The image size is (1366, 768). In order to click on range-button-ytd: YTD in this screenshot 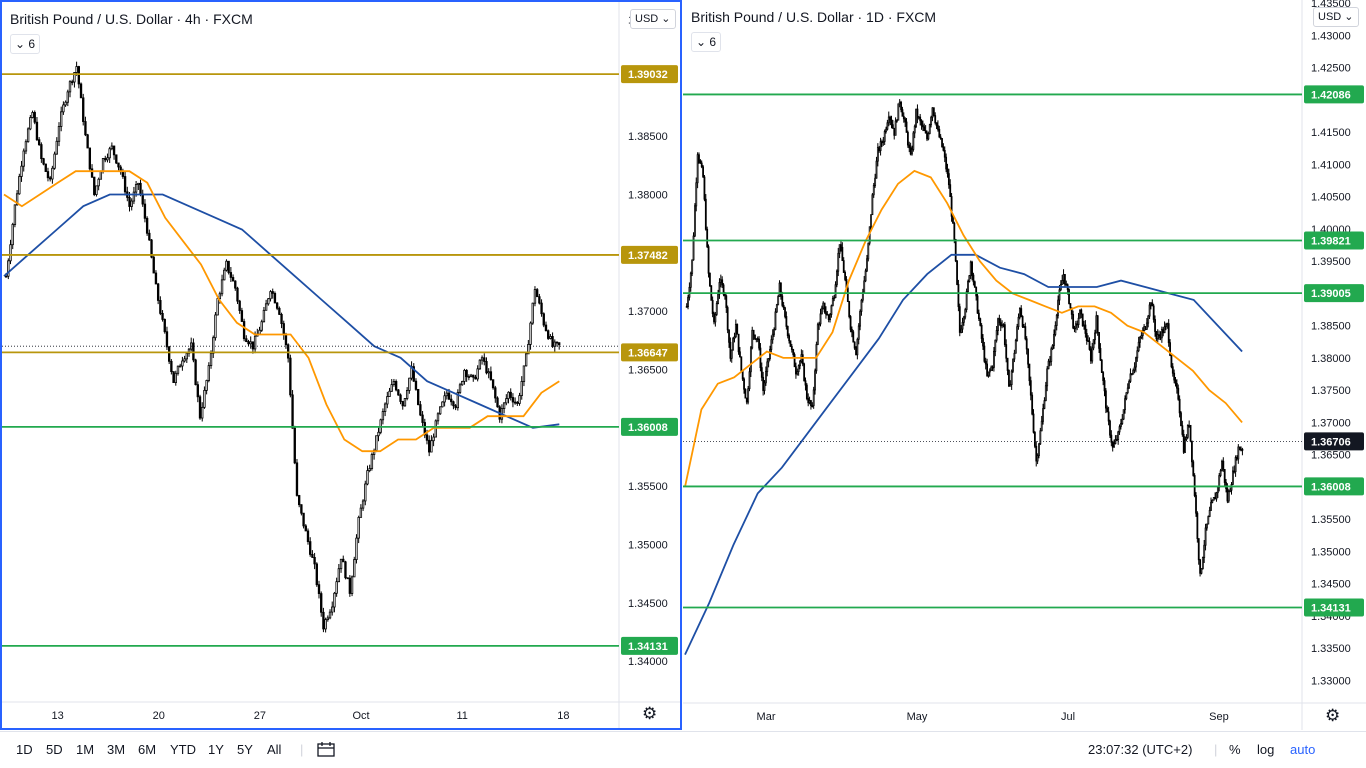, I will do `click(183, 749)`.